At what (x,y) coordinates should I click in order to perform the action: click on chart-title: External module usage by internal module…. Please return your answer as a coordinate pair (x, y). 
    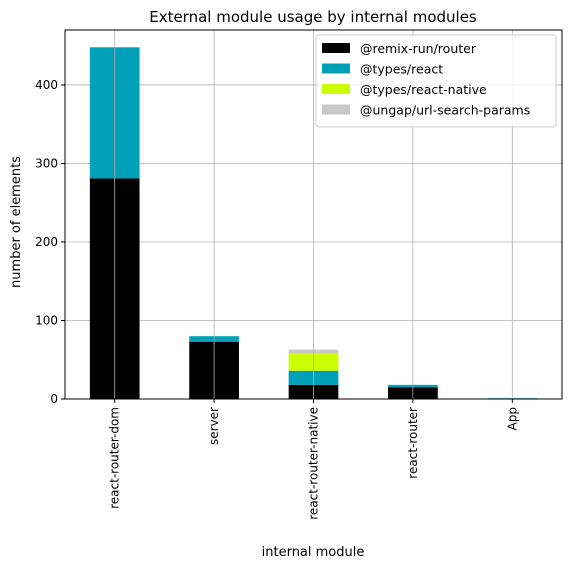
    Looking at the image, I should click on (313, 17).